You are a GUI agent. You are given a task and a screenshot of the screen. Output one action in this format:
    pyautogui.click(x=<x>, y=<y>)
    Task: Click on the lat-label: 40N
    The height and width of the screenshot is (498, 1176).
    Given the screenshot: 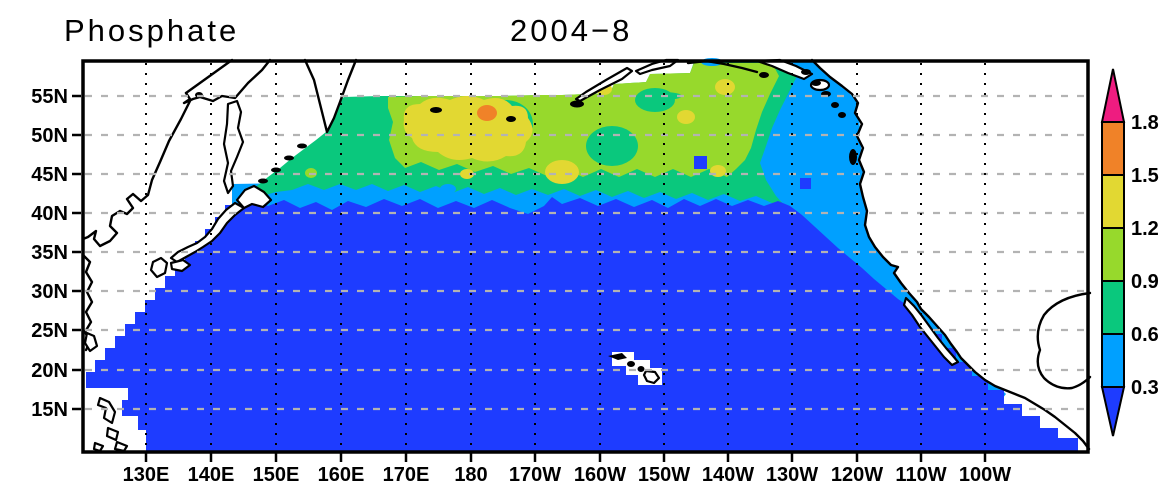 What is the action you would take?
    pyautogui.click(x=49, y=214)
    